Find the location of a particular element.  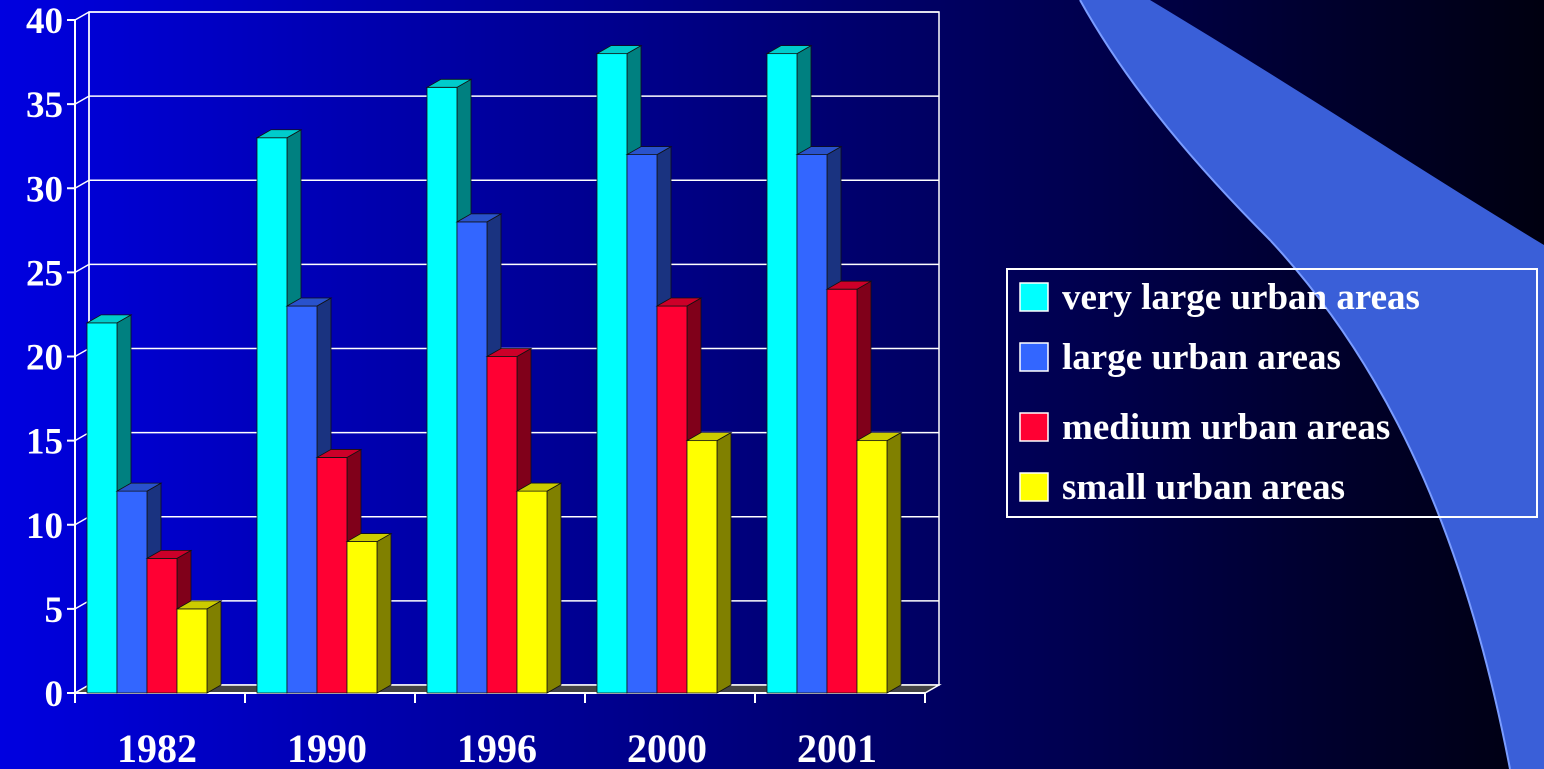

legend-label-large: large urban areas is located at coordinates (1201, 357).